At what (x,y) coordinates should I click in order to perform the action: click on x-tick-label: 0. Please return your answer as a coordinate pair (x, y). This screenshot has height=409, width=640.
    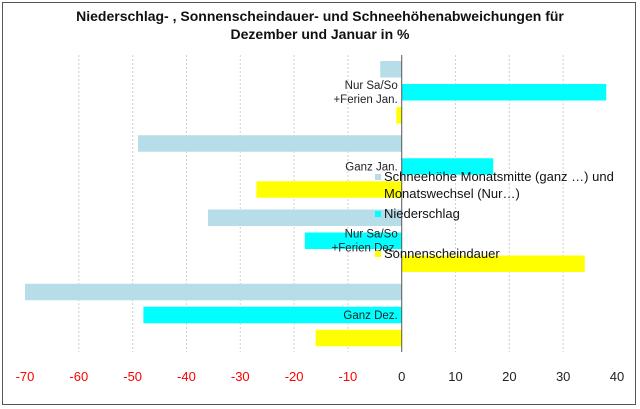
    Looking at the image, I should click on (401, 376).